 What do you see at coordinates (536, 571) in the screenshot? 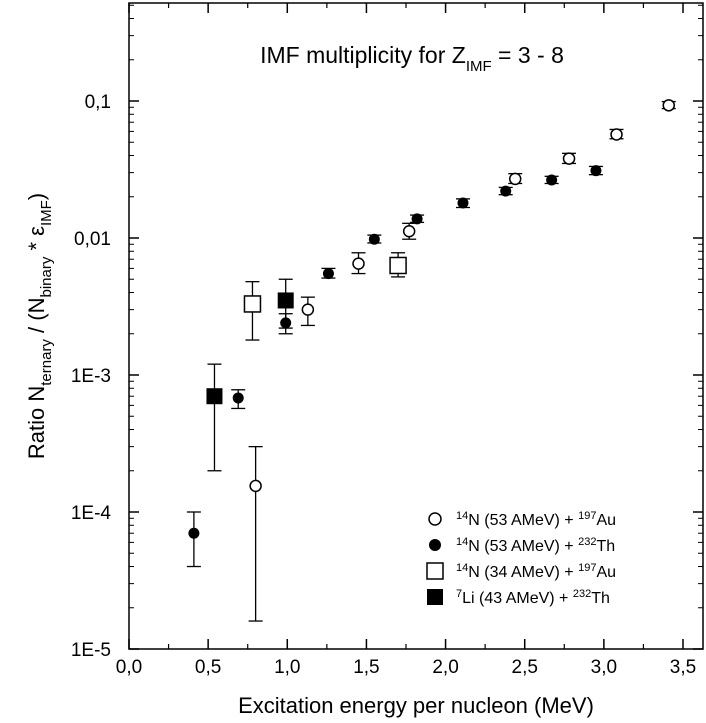
I see `legend-entry-3: 14N (34 AMeV) + 197Au` at bounding box center [536, 571].